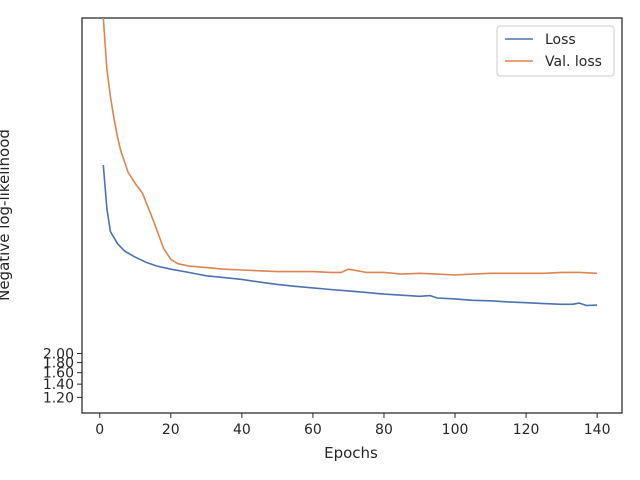  What do you see at coordinates (58, 398) in the screenshot?
I see `y-tick-label: 1.20` at bounding box center [58, 398].